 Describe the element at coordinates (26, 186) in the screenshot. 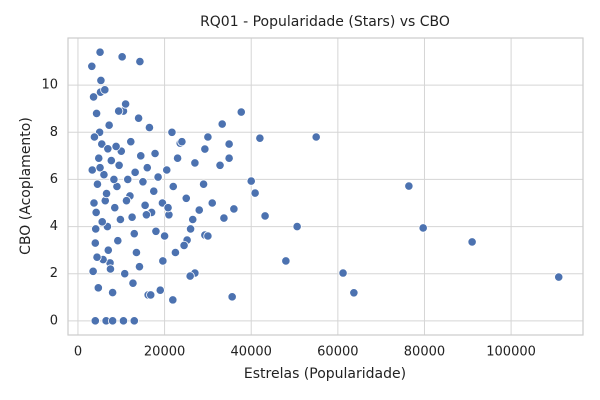

I see `y-axis-label: CBO (Acoplamento)` at that location.